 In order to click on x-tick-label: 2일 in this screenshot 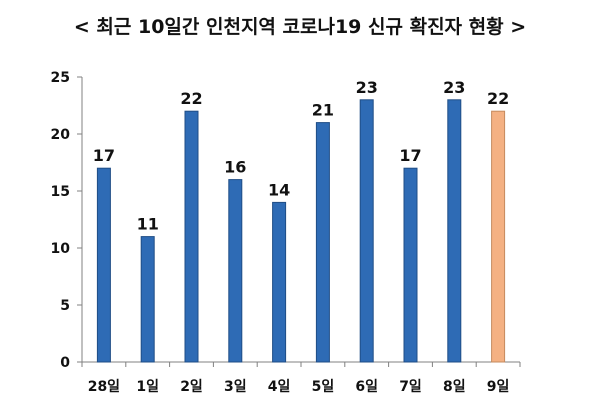, I will do `click(191, 387)`.